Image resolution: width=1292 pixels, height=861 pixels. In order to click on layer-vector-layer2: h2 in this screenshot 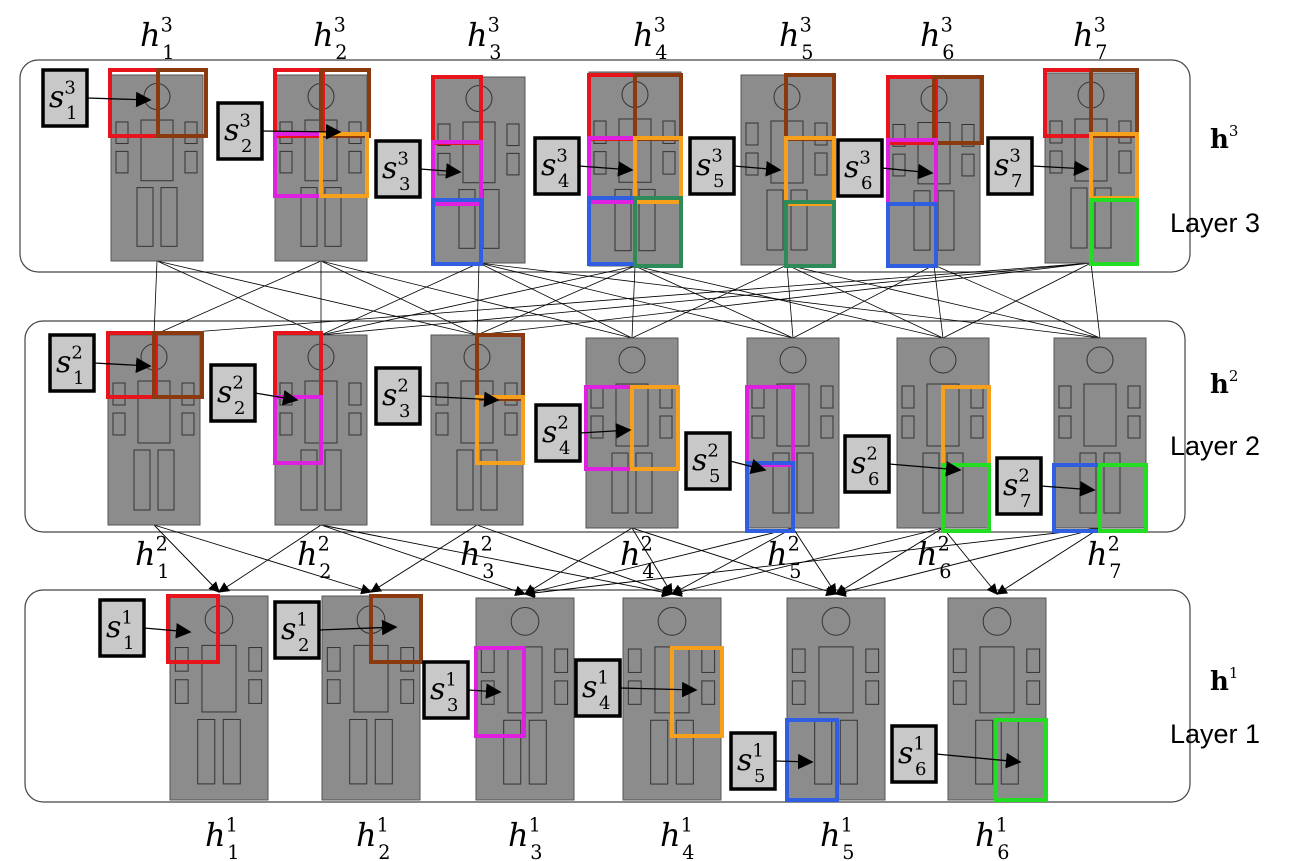, I will do `click(1224, 383)`.